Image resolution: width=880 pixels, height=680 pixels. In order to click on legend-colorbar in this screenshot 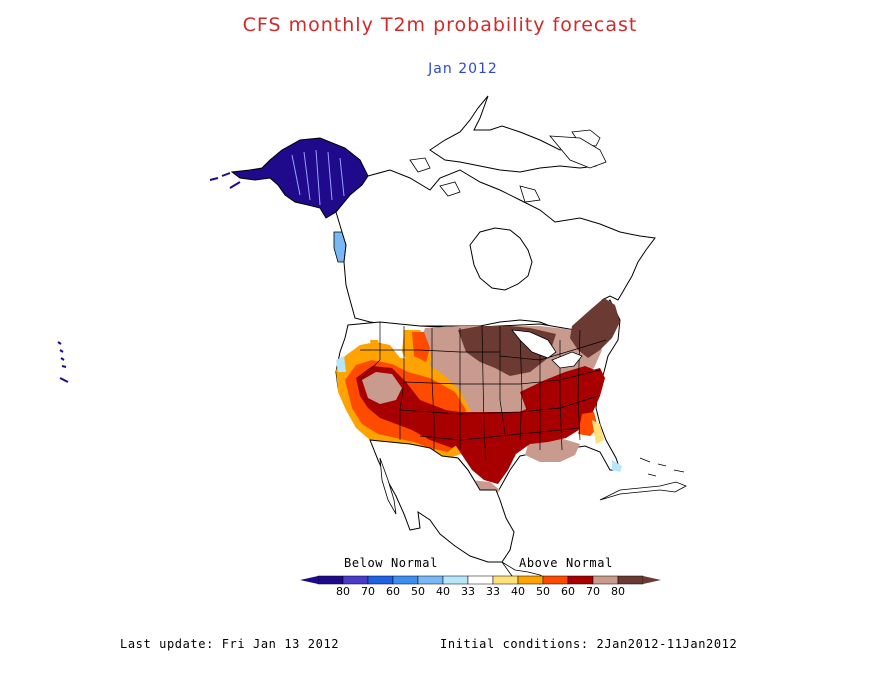, I will do `click(480, 580)`.